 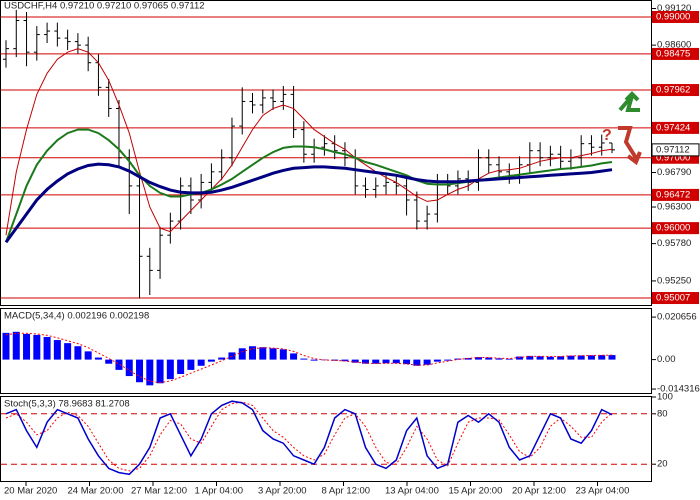 I want to click on y-tick-label: 0.020656, so click(x=677, y=317).